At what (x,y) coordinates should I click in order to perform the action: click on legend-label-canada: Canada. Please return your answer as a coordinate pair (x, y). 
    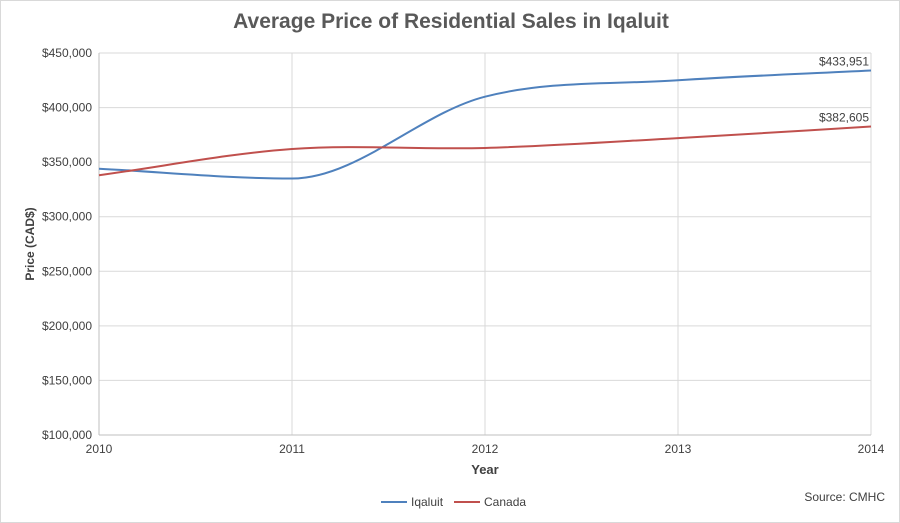
    Looking at the image, I should click on (505, 502).